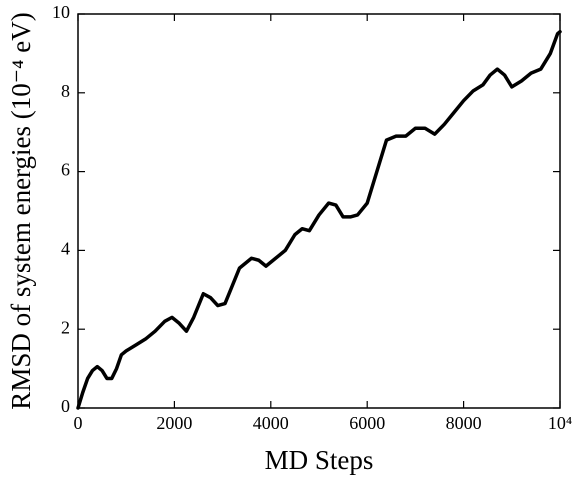 The height and width of the screenshot is (483, 576). I want to click on y-tick-label: 6, so click(65, 170).